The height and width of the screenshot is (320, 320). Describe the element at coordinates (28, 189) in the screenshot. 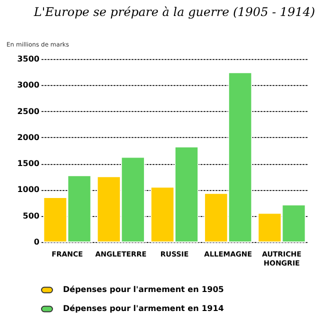

I see `y-tick-label: 1000` at that location.